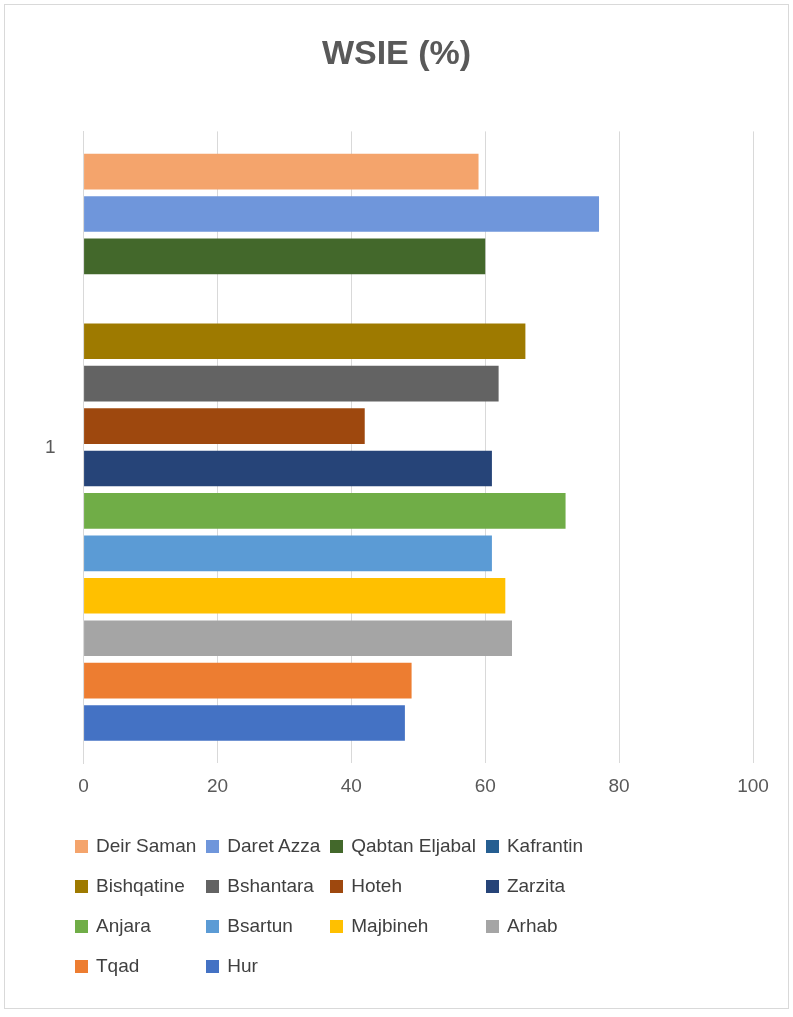 Image resolution: width=793 pixels, height=1017 pixels. What do you see at coordinates (118, 966) in the screenshot?
I see `legend-label: Tqad` at bounding box center [118, 966].